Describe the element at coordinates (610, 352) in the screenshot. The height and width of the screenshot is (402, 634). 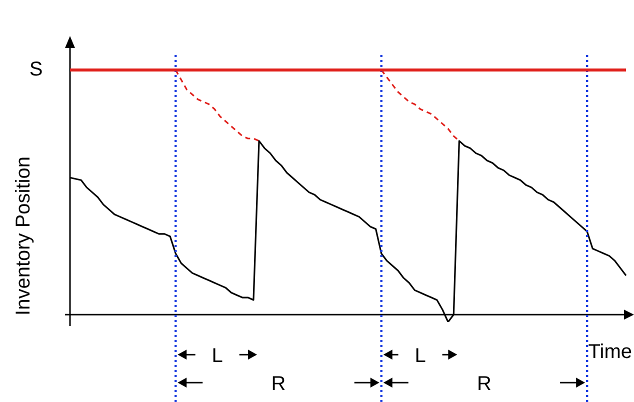
I see `x-axis-title: Time` at that location.